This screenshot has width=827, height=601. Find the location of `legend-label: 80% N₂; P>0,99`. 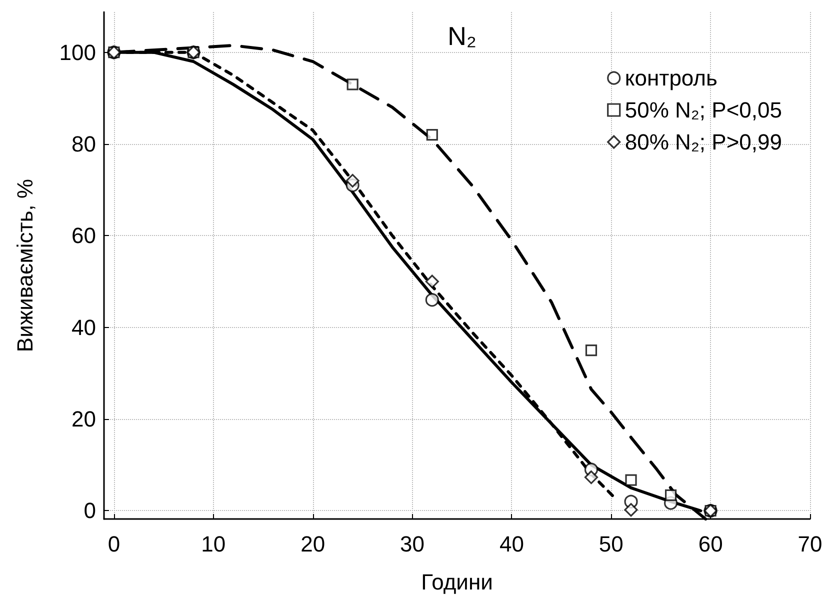

legend-label: 80% N₂; P>0,99 is located at coordinates (703, 142).